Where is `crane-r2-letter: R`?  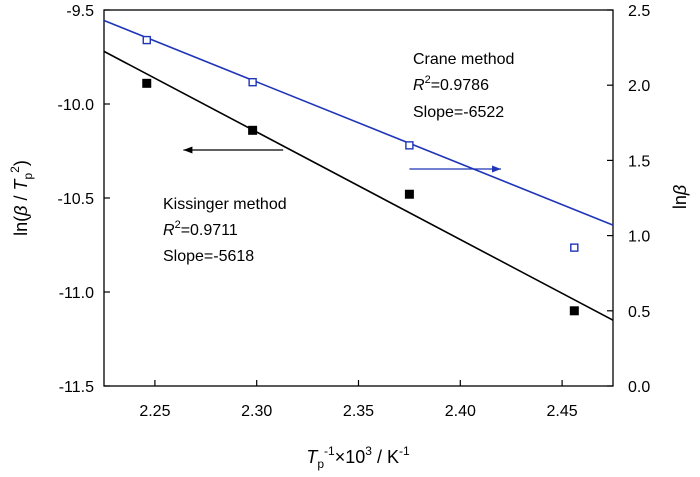
crane-r2-letter: R is located at coordinates (419, 85).